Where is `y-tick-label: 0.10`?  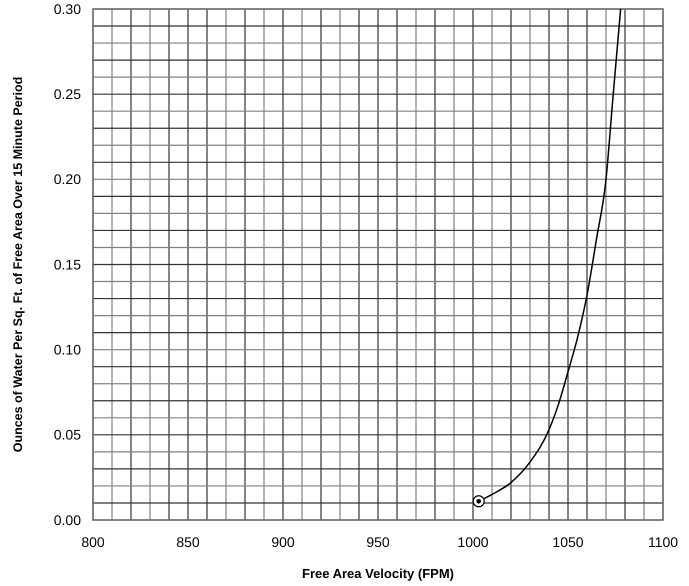 y-tick-label: 0.10 is located at coordinates (68, 350).